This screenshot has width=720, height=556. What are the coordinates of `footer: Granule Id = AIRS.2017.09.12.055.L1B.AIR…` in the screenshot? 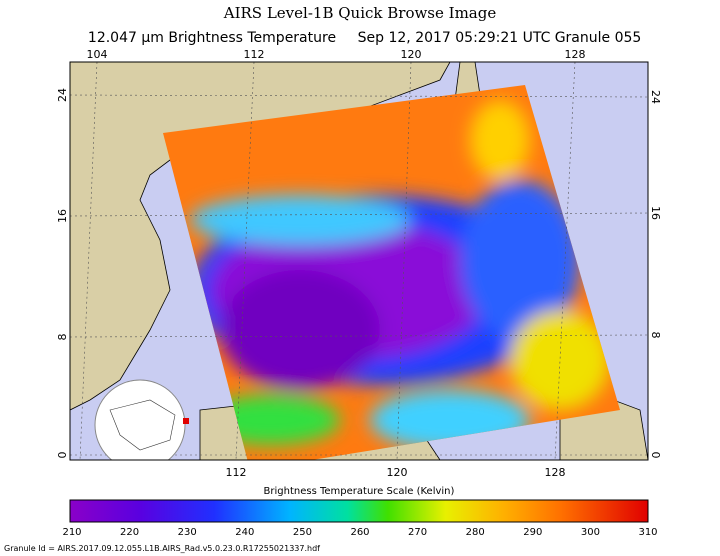 It's located at (162, 548).